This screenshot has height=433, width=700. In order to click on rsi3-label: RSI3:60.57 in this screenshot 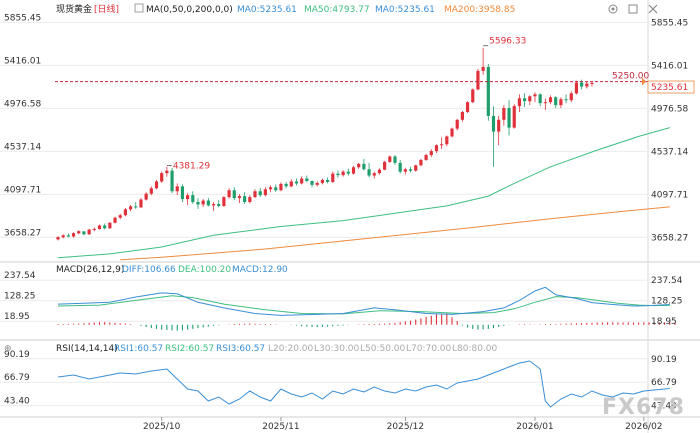, I will do `click(240, 349)`.